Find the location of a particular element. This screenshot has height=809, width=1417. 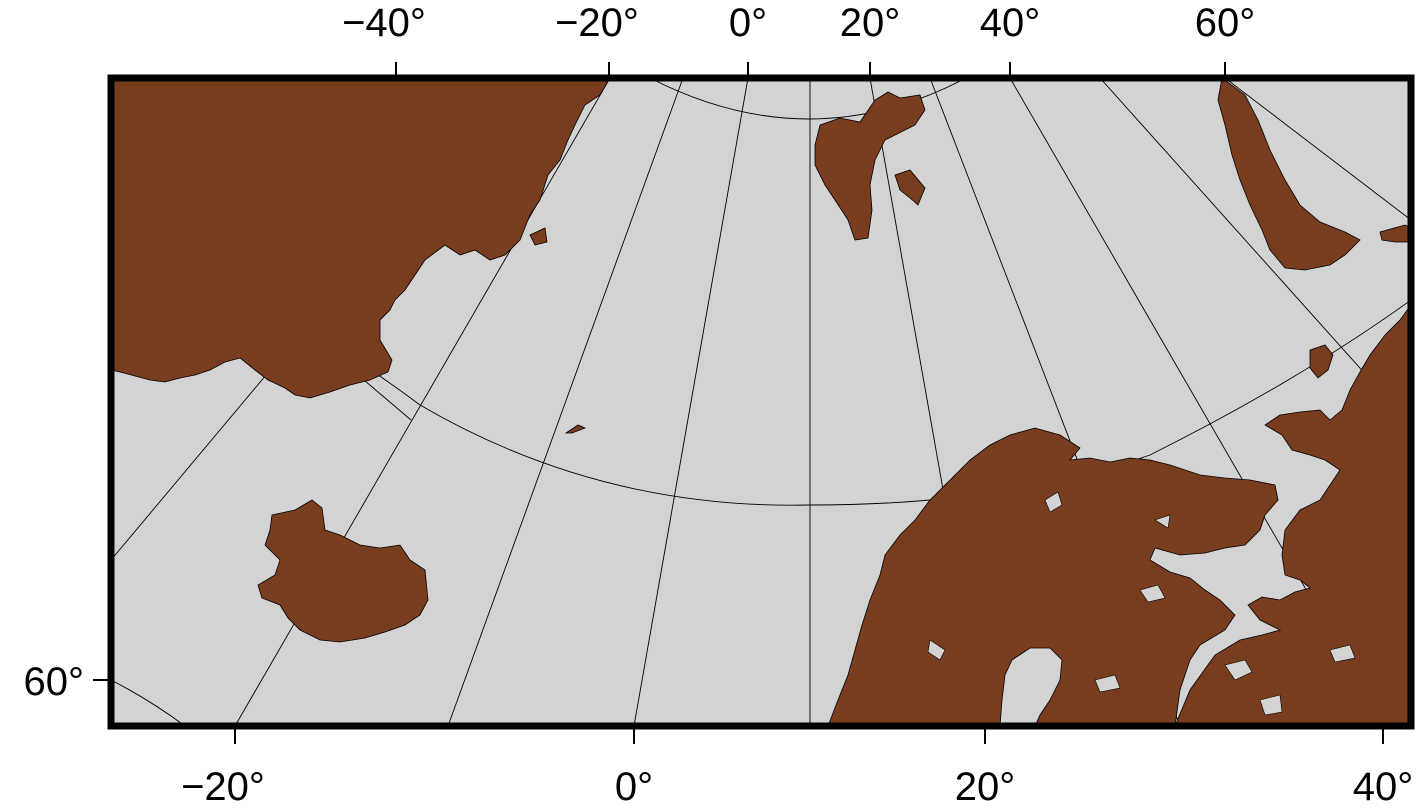

land-kolguyev is located at coordinates (1321, 361).